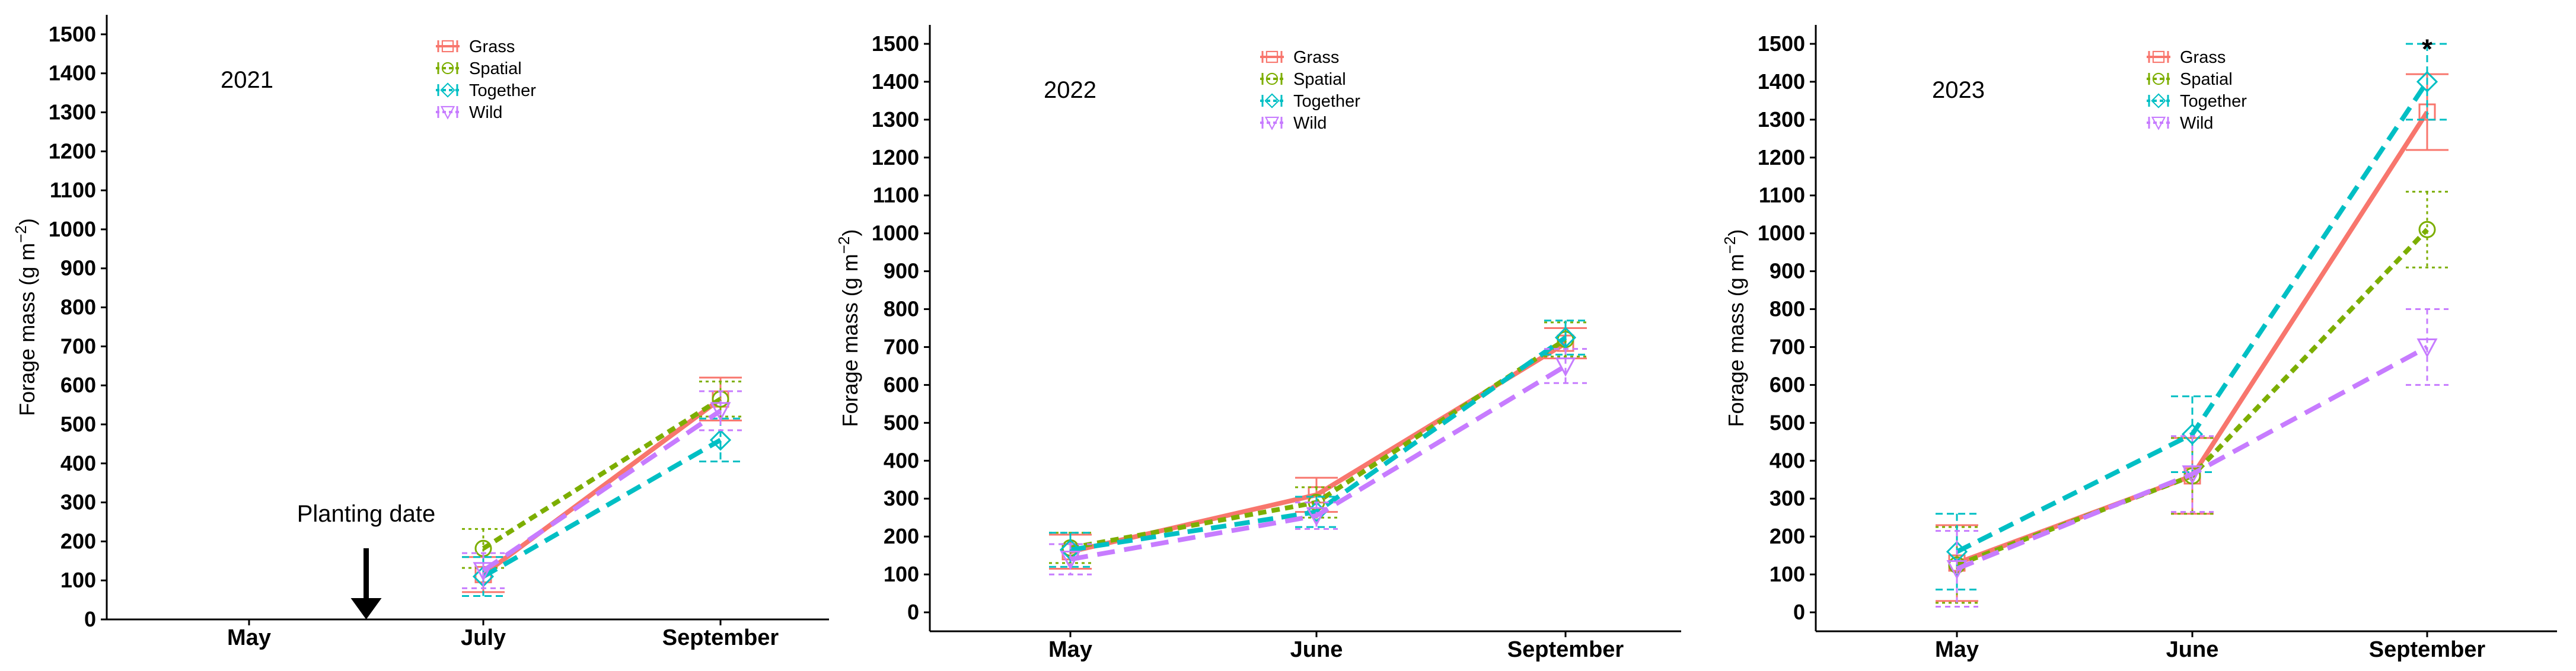  I want to click on y-tick-label: 1200, so click(1782, 157).